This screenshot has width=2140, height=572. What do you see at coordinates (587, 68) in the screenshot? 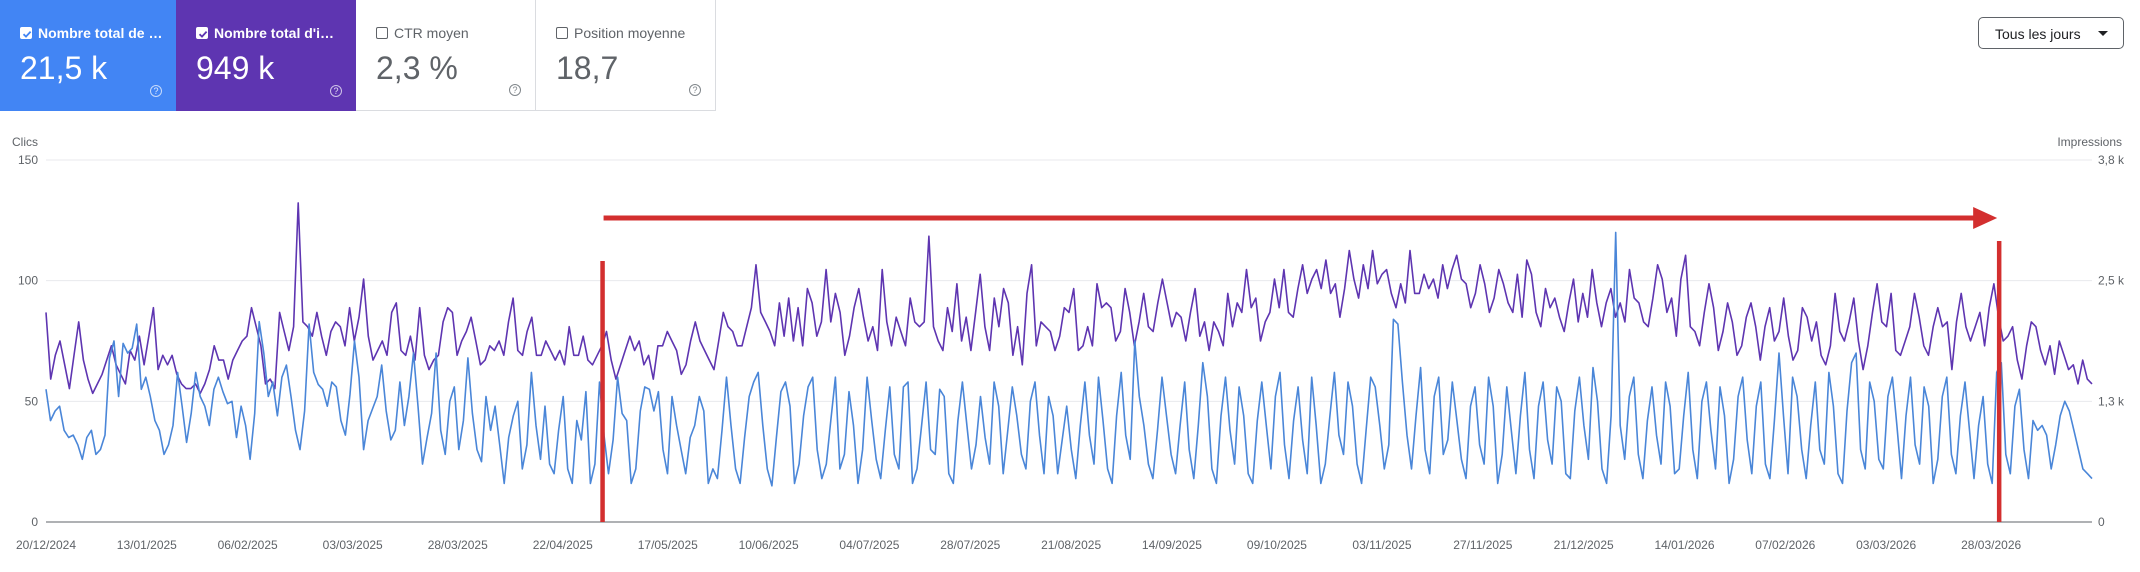
I see `metric-value: 18,7` at bounding box center [587, 68].